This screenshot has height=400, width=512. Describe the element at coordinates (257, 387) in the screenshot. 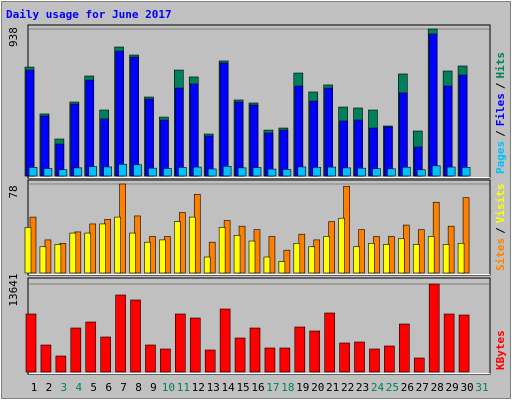

I see `x-tick-label: 16` at that location.